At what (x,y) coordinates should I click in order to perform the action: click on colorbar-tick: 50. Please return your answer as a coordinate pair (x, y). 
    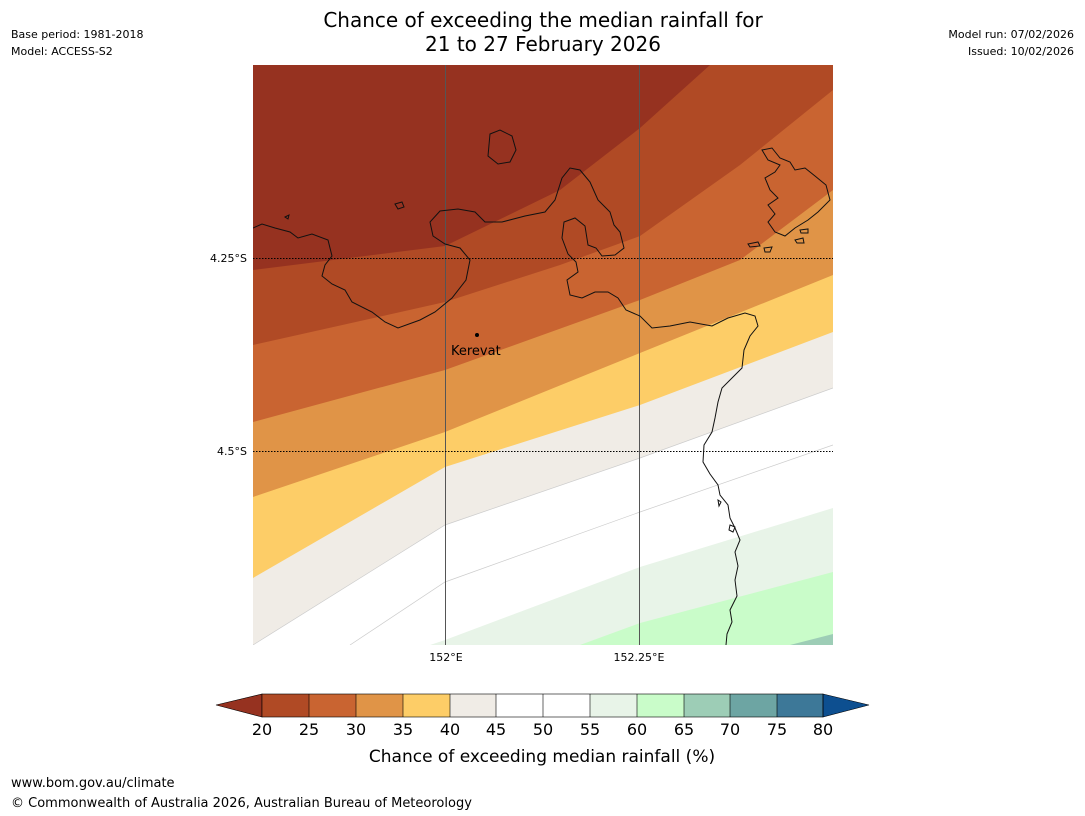
    Looking at the image, I should click on (543, 729).